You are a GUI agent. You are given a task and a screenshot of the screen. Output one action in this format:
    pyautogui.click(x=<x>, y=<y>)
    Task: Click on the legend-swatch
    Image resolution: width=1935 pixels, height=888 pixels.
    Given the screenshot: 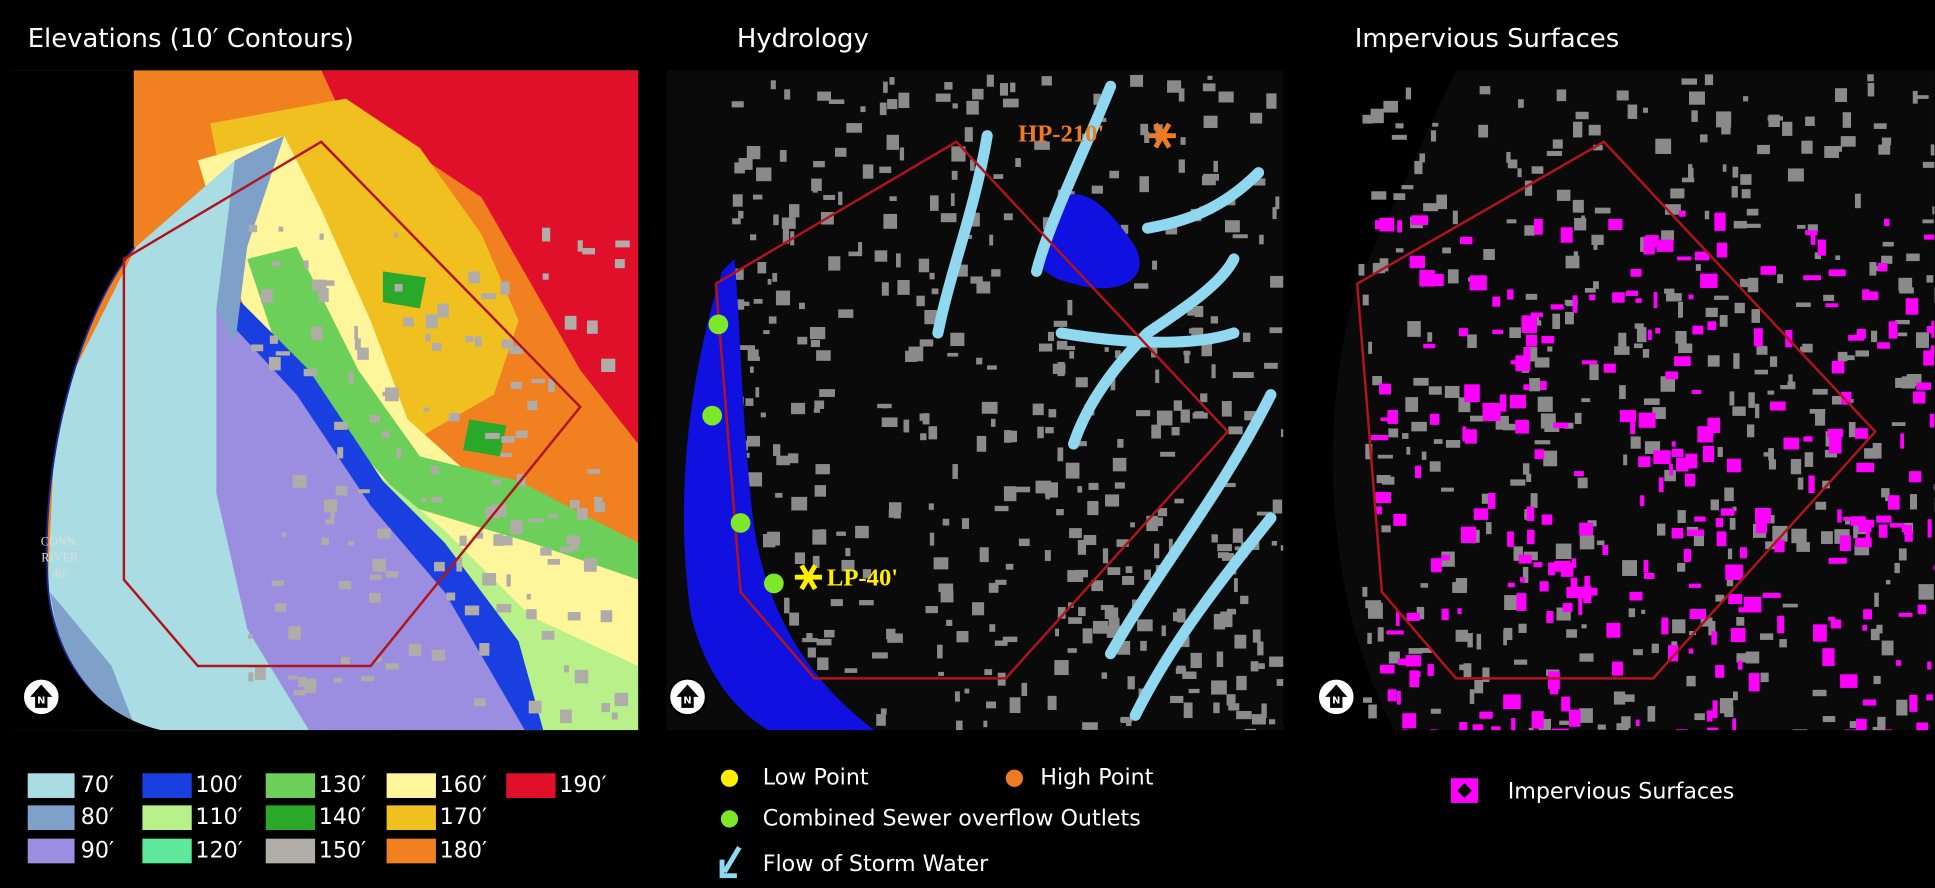 What is the action you would take?
    pyautogui.click(x=167, y=851)
    